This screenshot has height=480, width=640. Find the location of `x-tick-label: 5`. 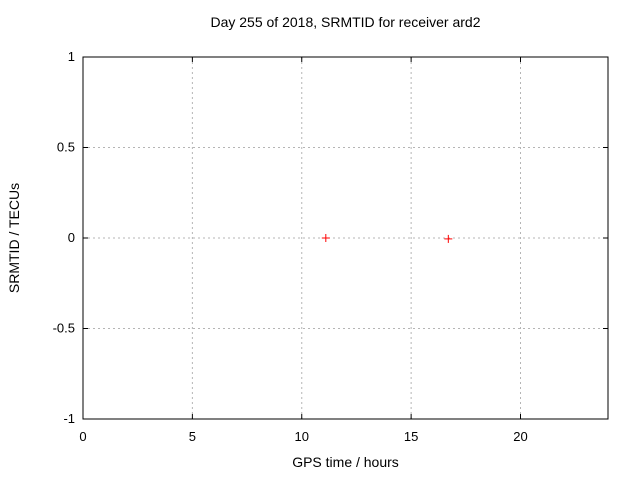

x-tick-label: 5 is located at coordinates (192, 436).